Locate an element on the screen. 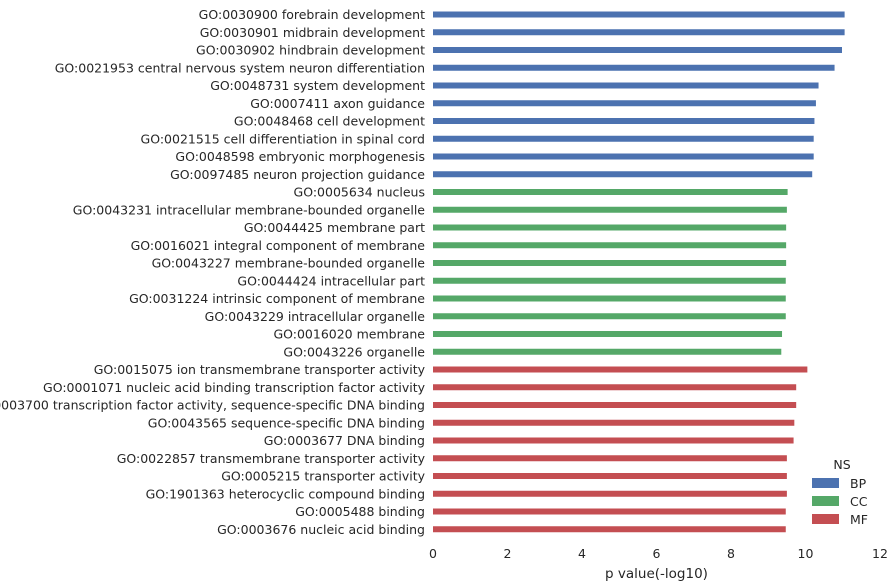 The width and height of the screenshot is (894, 587). category-label: GO:0005215 transporter activity is located at coordinates (323, 476).